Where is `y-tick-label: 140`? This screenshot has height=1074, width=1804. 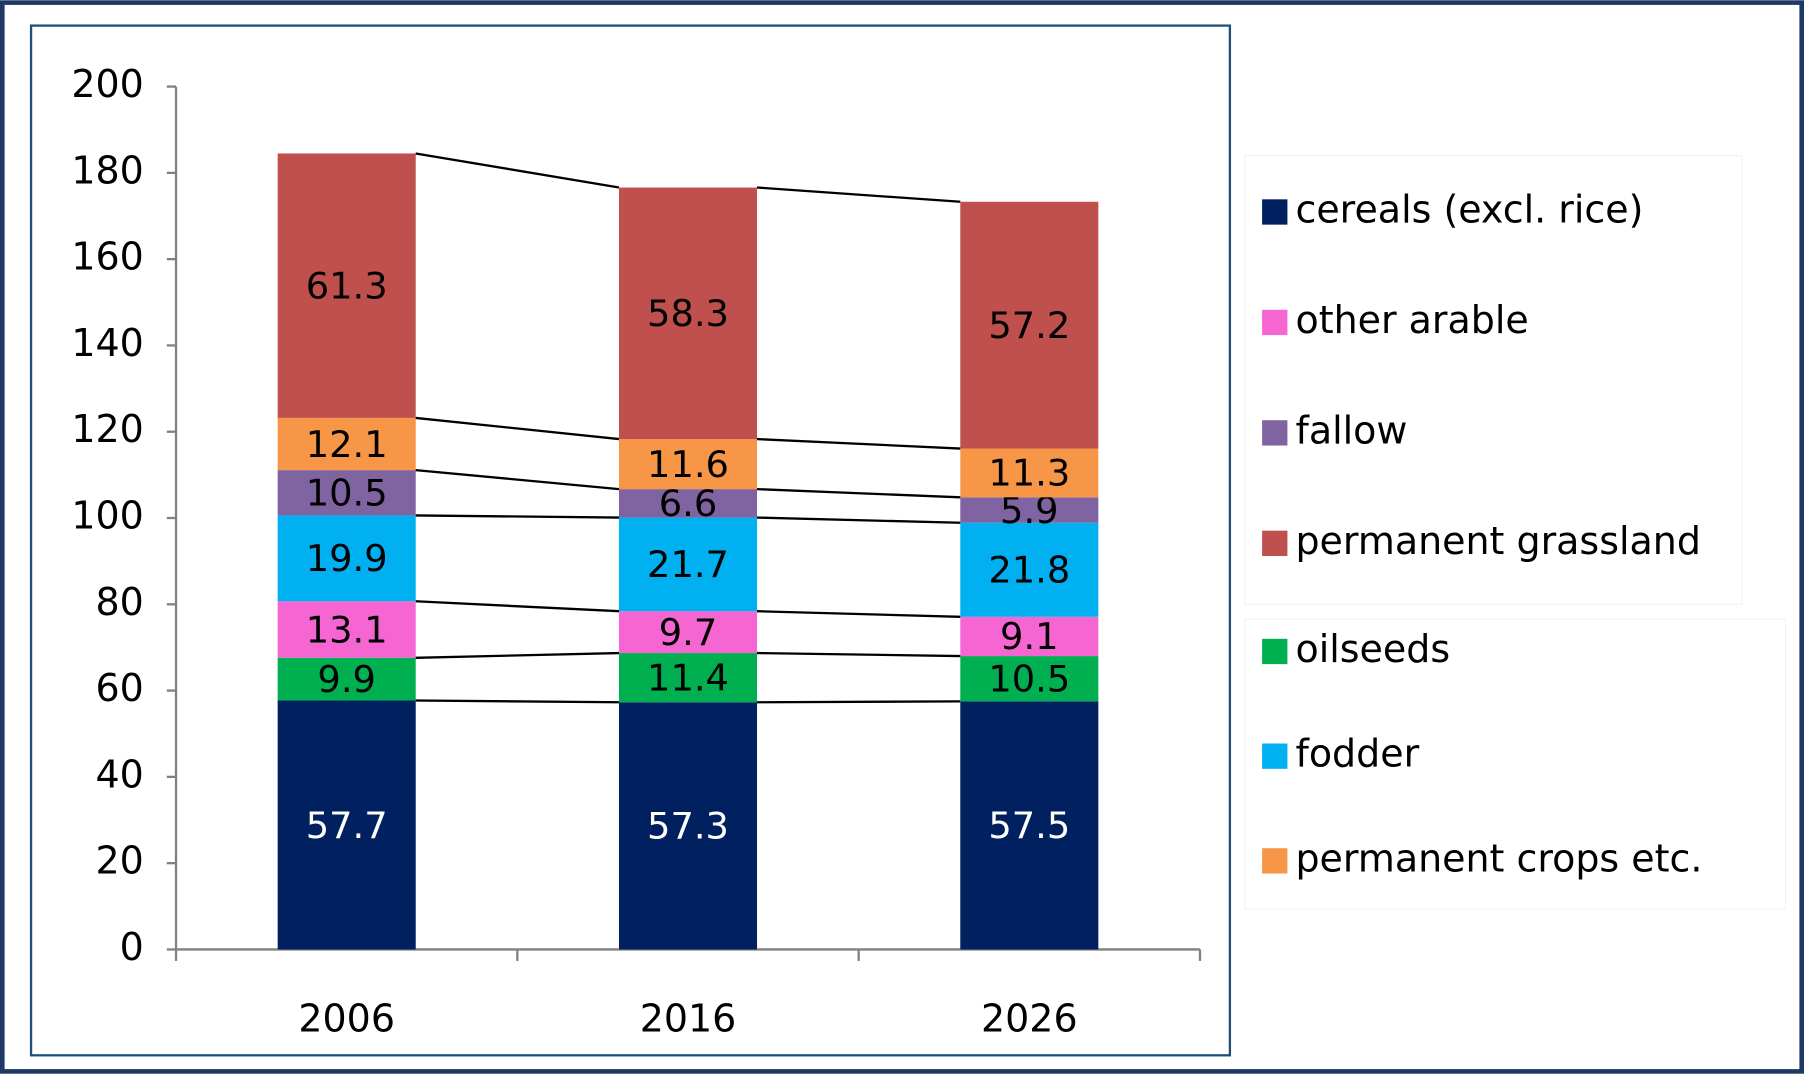
y-tick-label: 140 is located at coordinates (107, 343).